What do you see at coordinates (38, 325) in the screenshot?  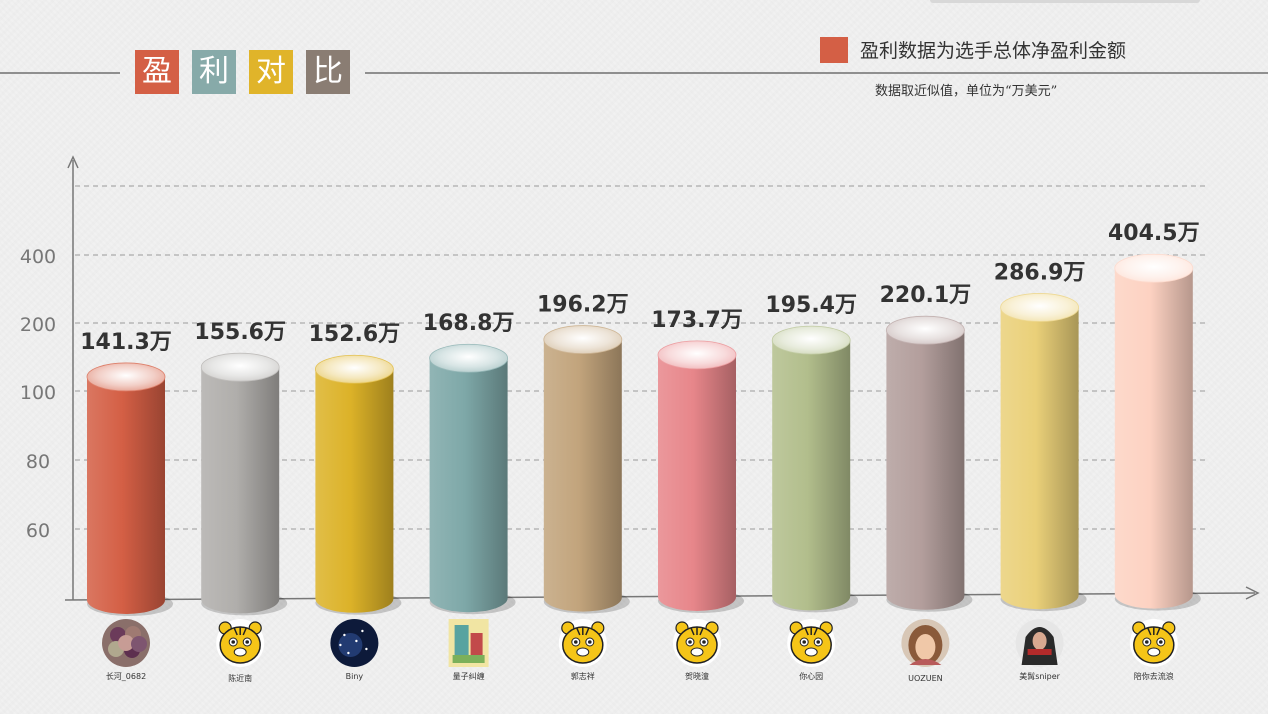 I see `y-tick-label: 200` at bounding box center [38, 325].